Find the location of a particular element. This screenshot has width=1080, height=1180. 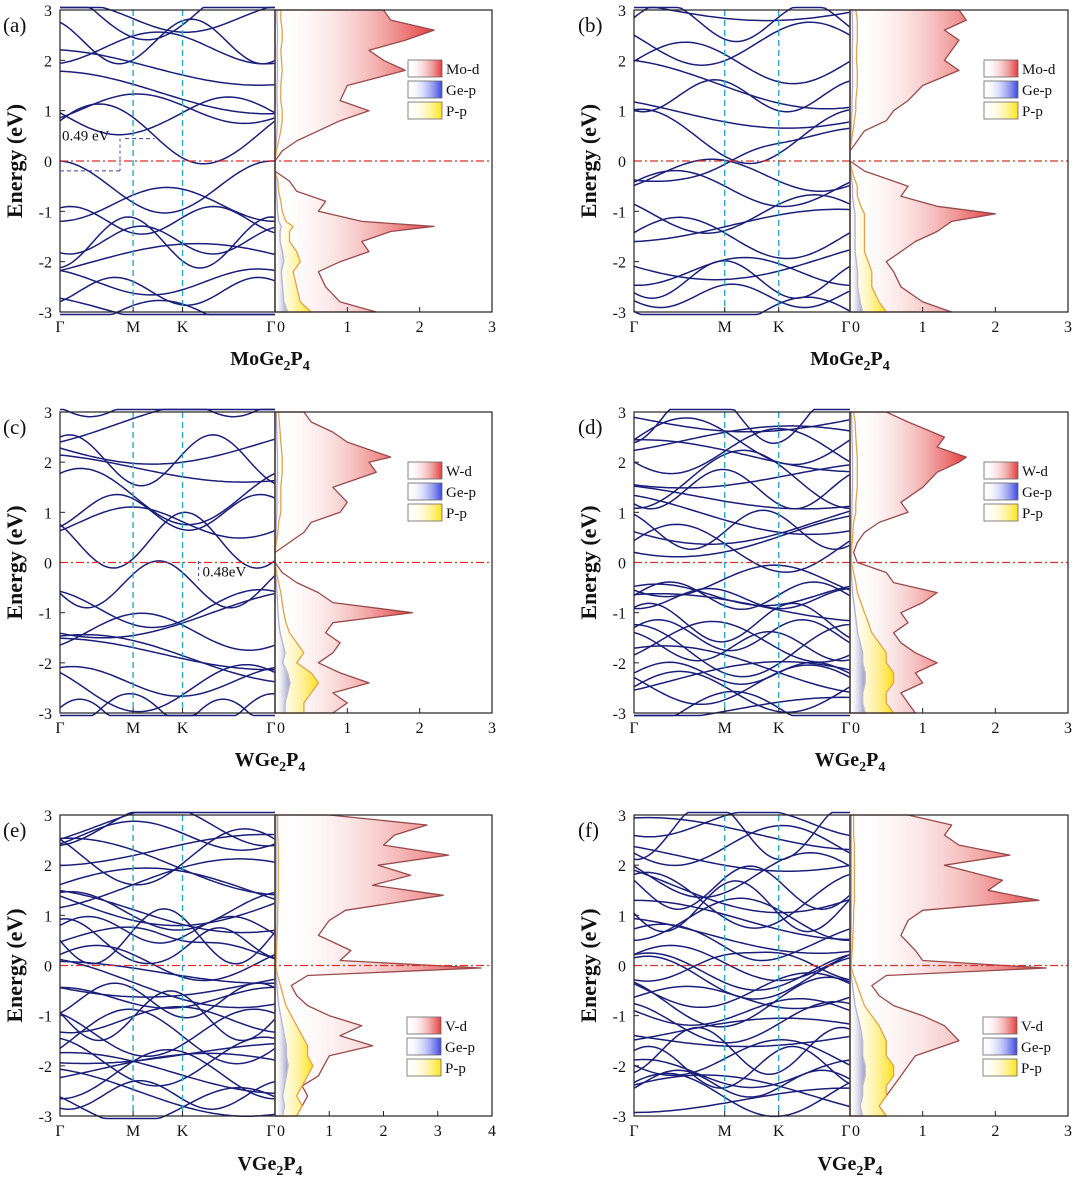

material-title-part: MoGe is located at coordinates (836, 359).